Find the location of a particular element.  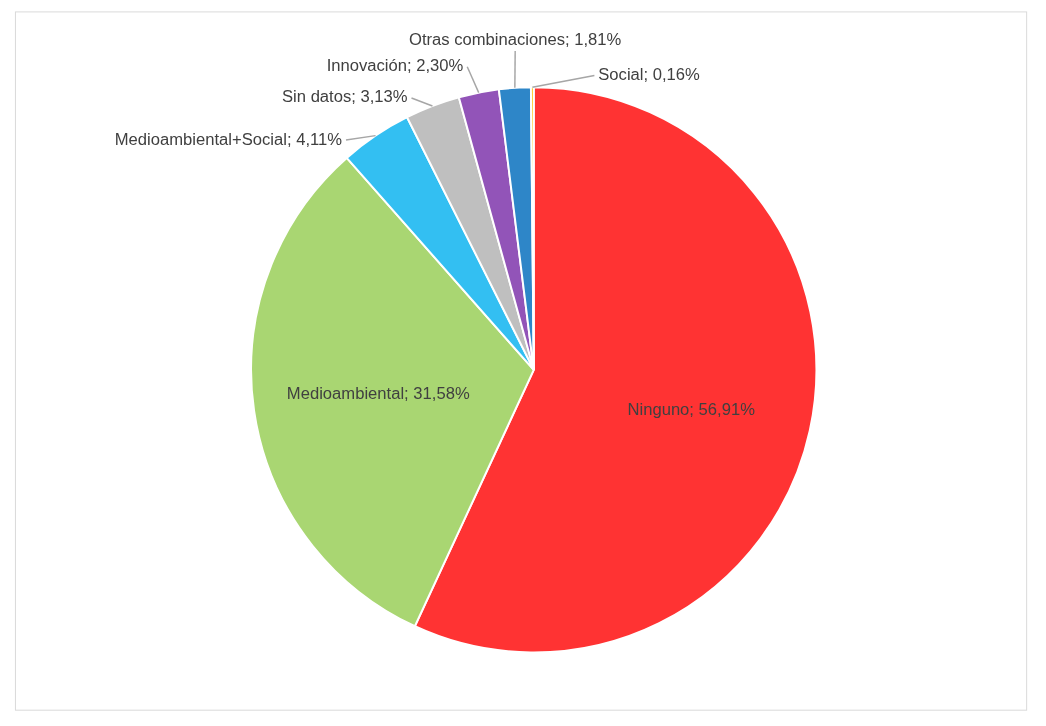

slice-label: Sin datos; 3,13% is located at coordinates (345, 96).